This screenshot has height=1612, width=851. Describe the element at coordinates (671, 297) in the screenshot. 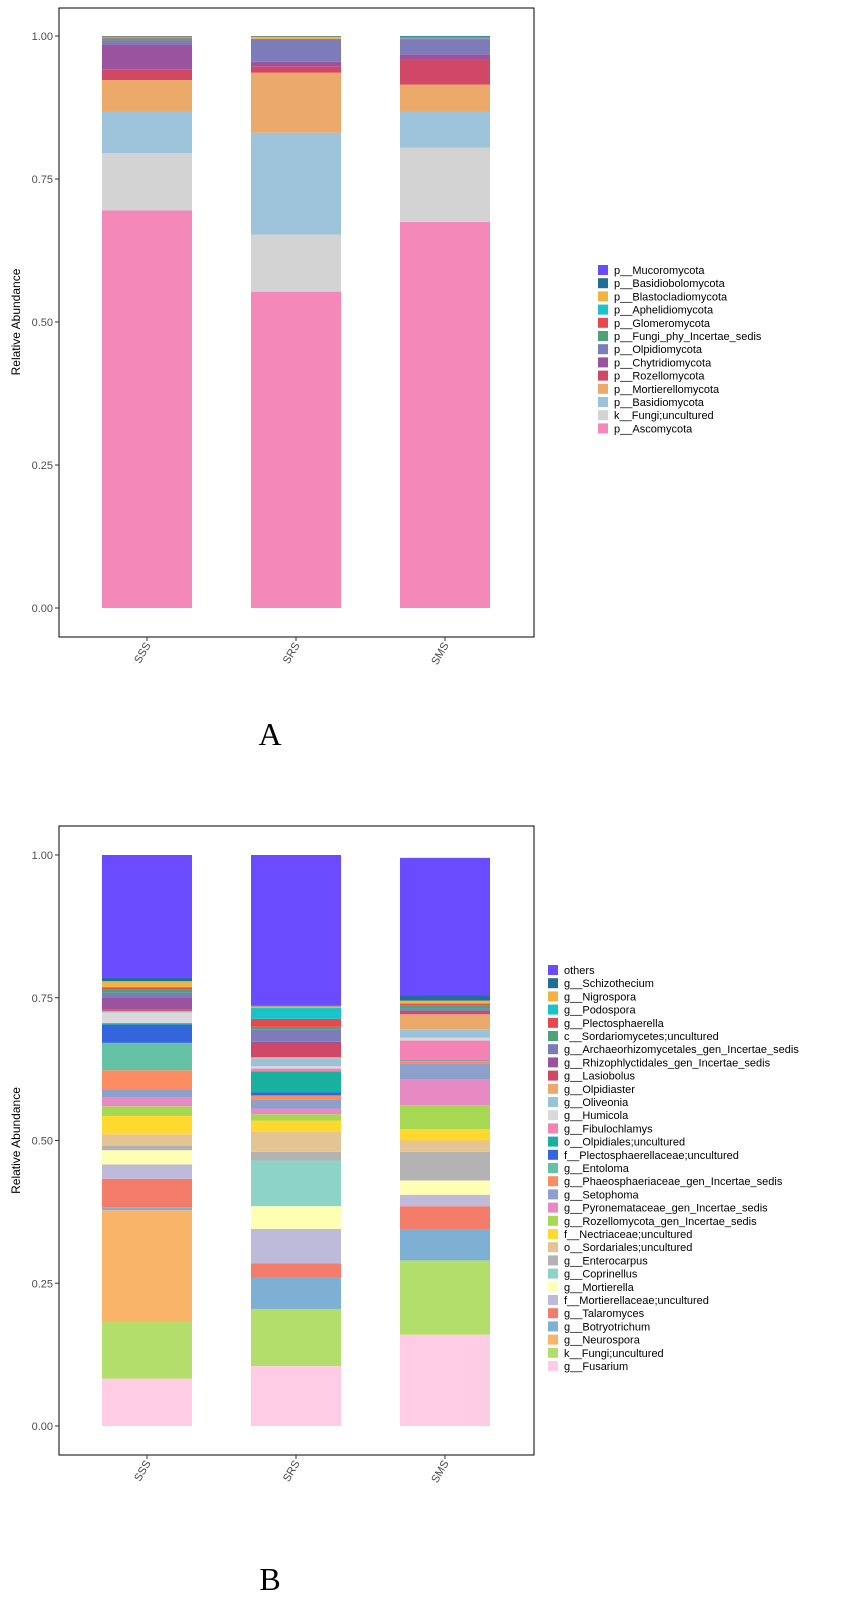

I see `legend-label: p__Blastocladiomycota` at that location.